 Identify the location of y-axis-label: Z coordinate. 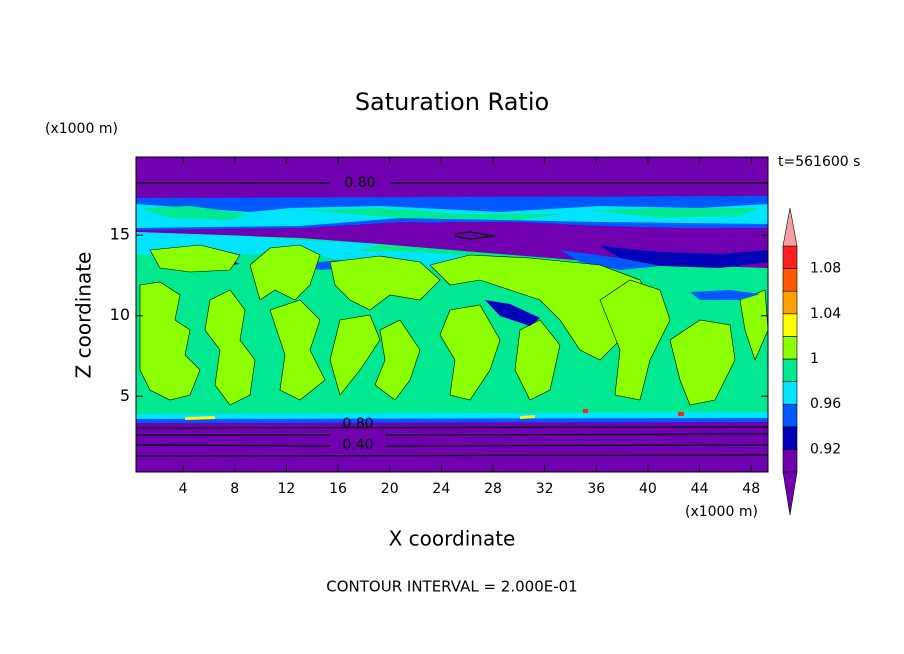
(84, 315).